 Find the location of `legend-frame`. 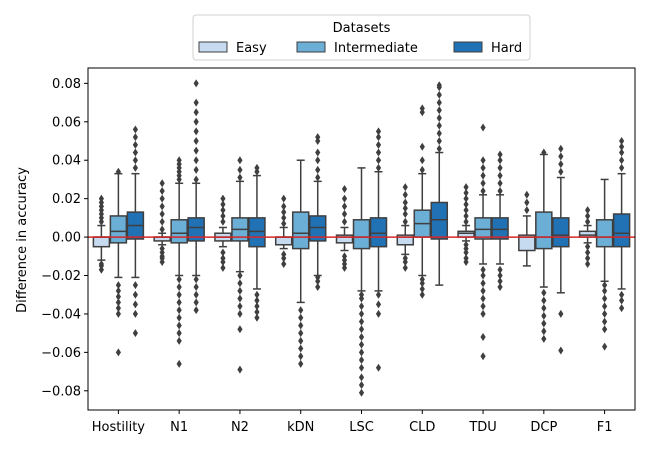

legend-frame is located at coordinates (361, 37).